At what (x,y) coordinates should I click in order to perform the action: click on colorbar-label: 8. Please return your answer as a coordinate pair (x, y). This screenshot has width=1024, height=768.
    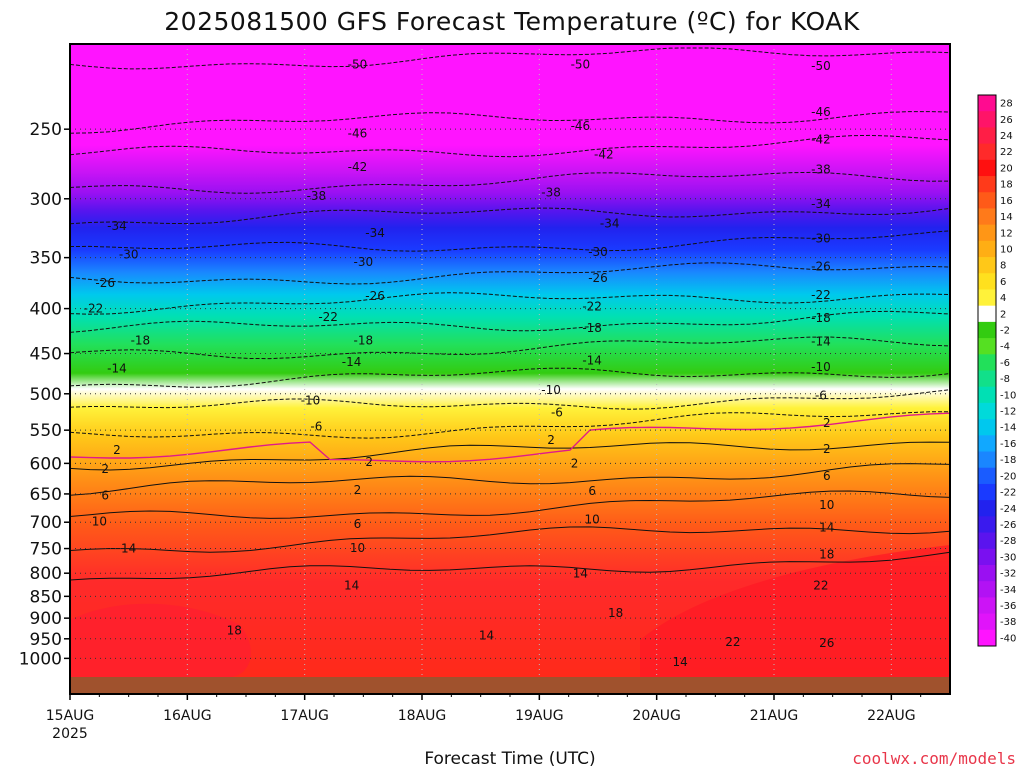
    Looking at the image, I should click on (1003, 266).